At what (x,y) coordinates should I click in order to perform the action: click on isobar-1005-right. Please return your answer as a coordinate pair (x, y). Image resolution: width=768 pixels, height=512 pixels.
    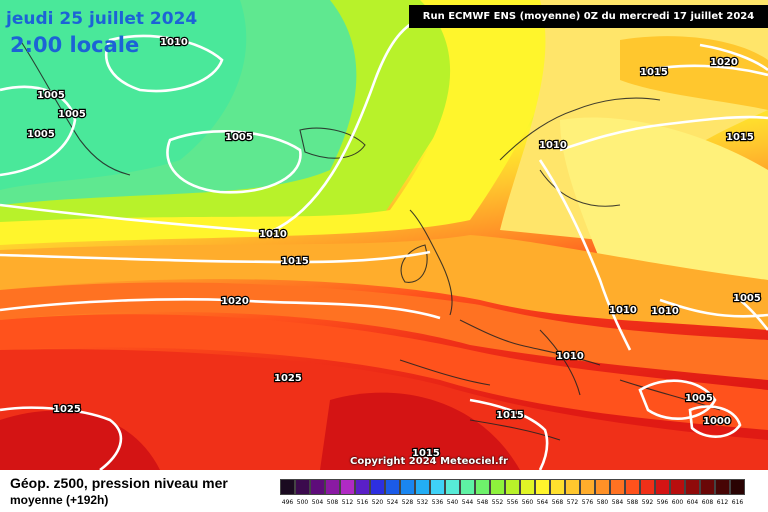
    Looking at the image, I should click on (753, 315).